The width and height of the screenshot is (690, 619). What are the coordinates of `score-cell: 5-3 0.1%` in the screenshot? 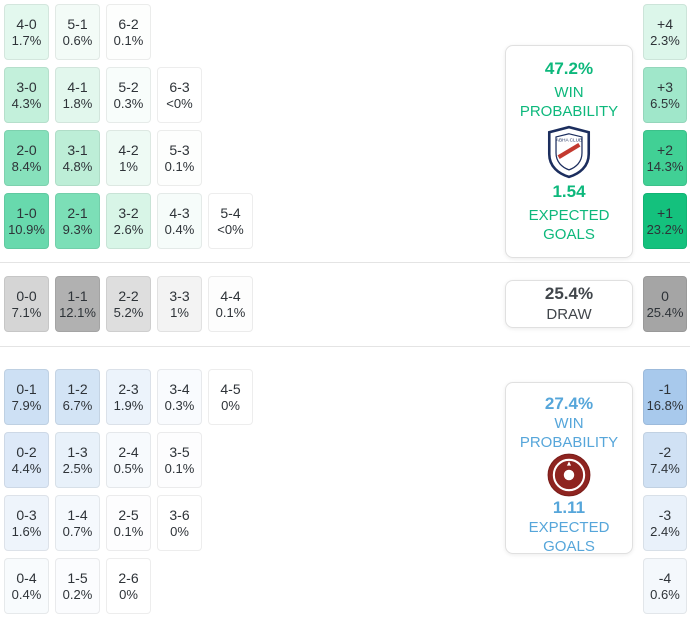 It's located at (179, 158).